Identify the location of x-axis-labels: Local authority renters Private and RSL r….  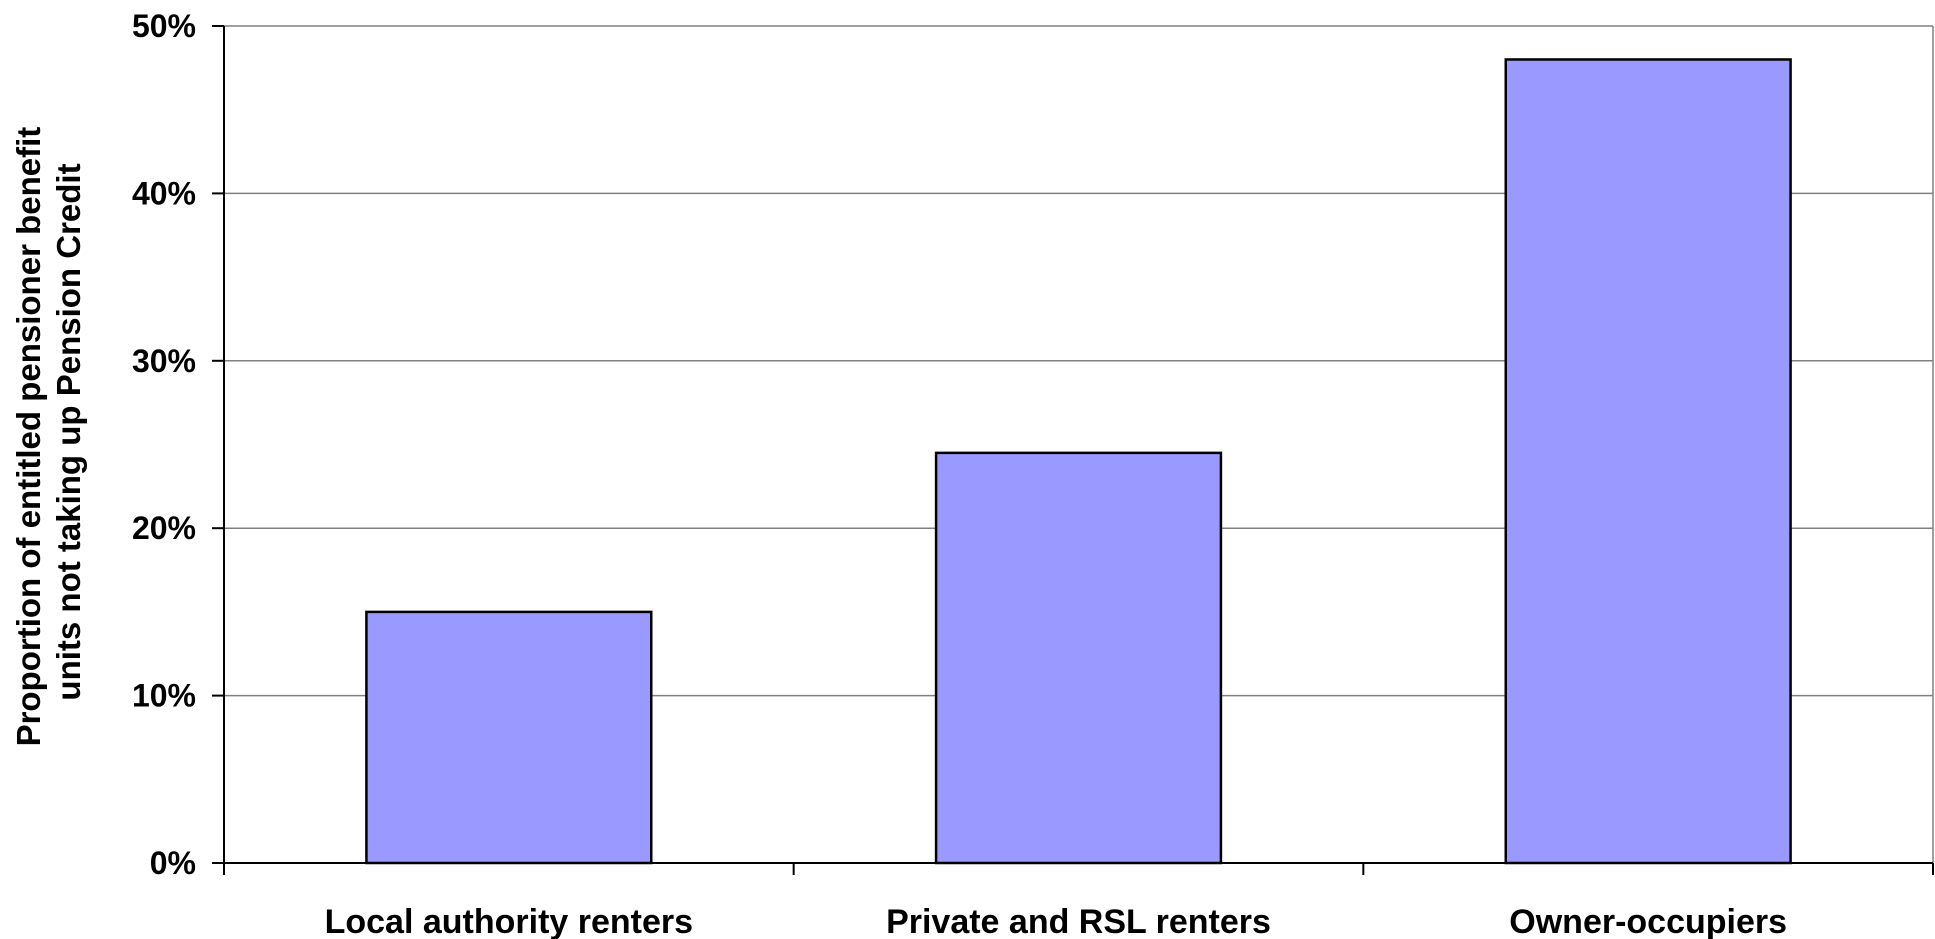
(1056, 921).